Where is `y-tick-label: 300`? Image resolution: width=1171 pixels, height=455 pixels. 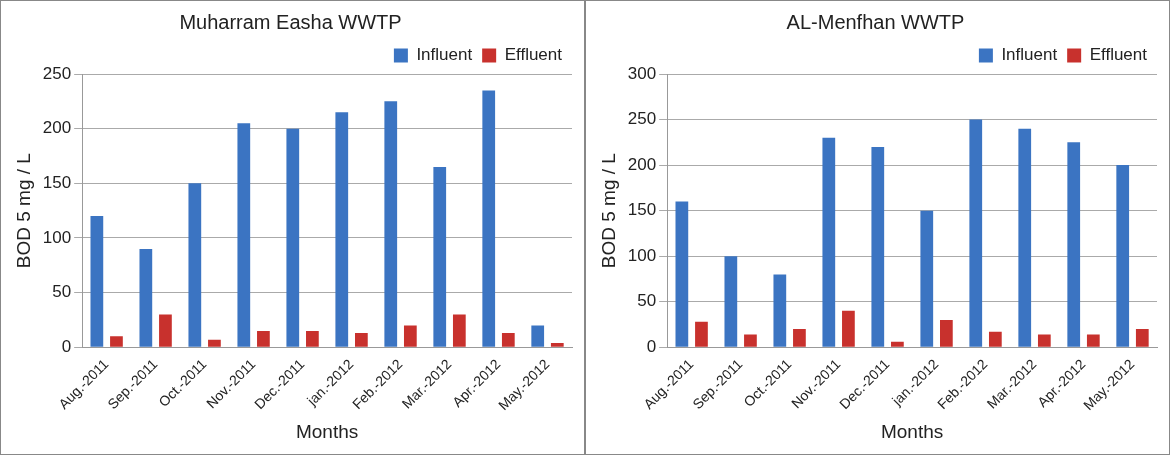 y-tick-label: 300 is located at coordinates (642, 73).